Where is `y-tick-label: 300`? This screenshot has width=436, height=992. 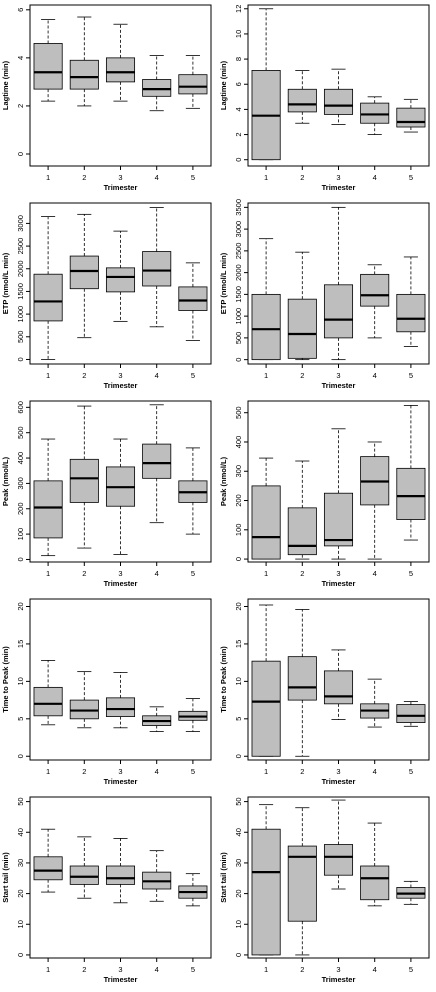
y-tick-label: 300 is located at coordinates (20, 483).